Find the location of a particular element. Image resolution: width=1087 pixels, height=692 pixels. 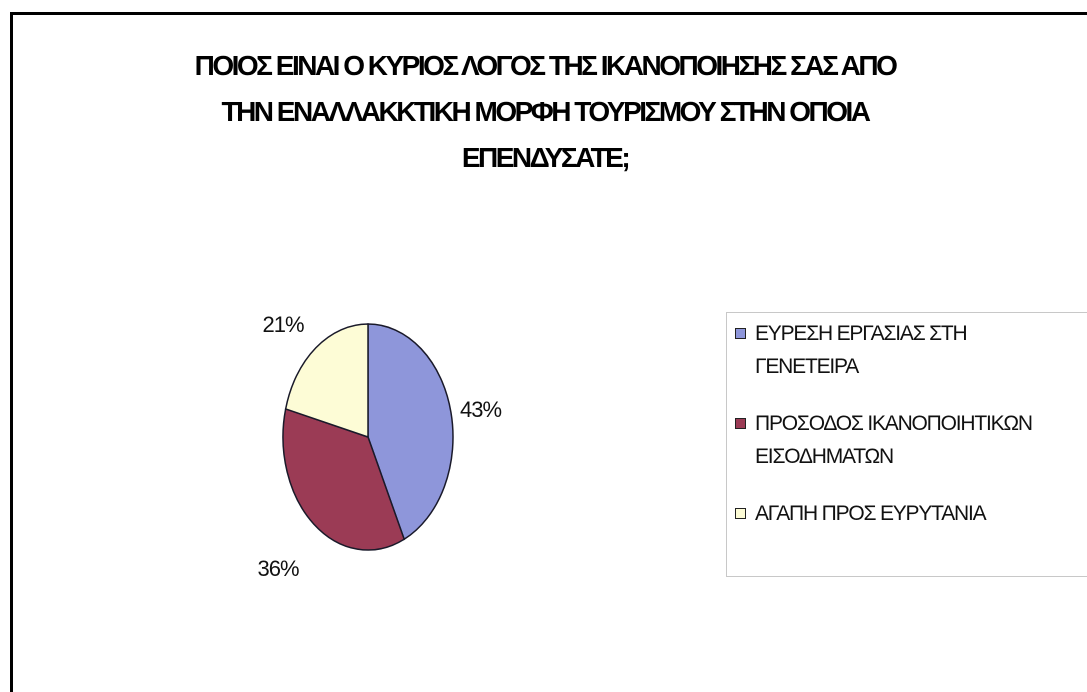

pie-data-label: 43% is located at coordinates (480, 409).